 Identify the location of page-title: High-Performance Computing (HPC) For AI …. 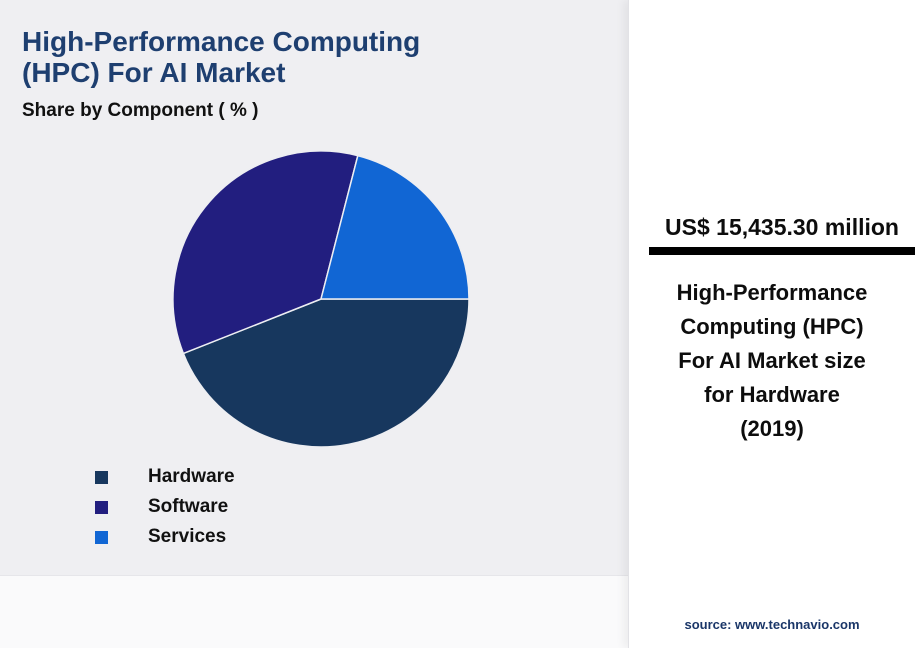
(302, 57).